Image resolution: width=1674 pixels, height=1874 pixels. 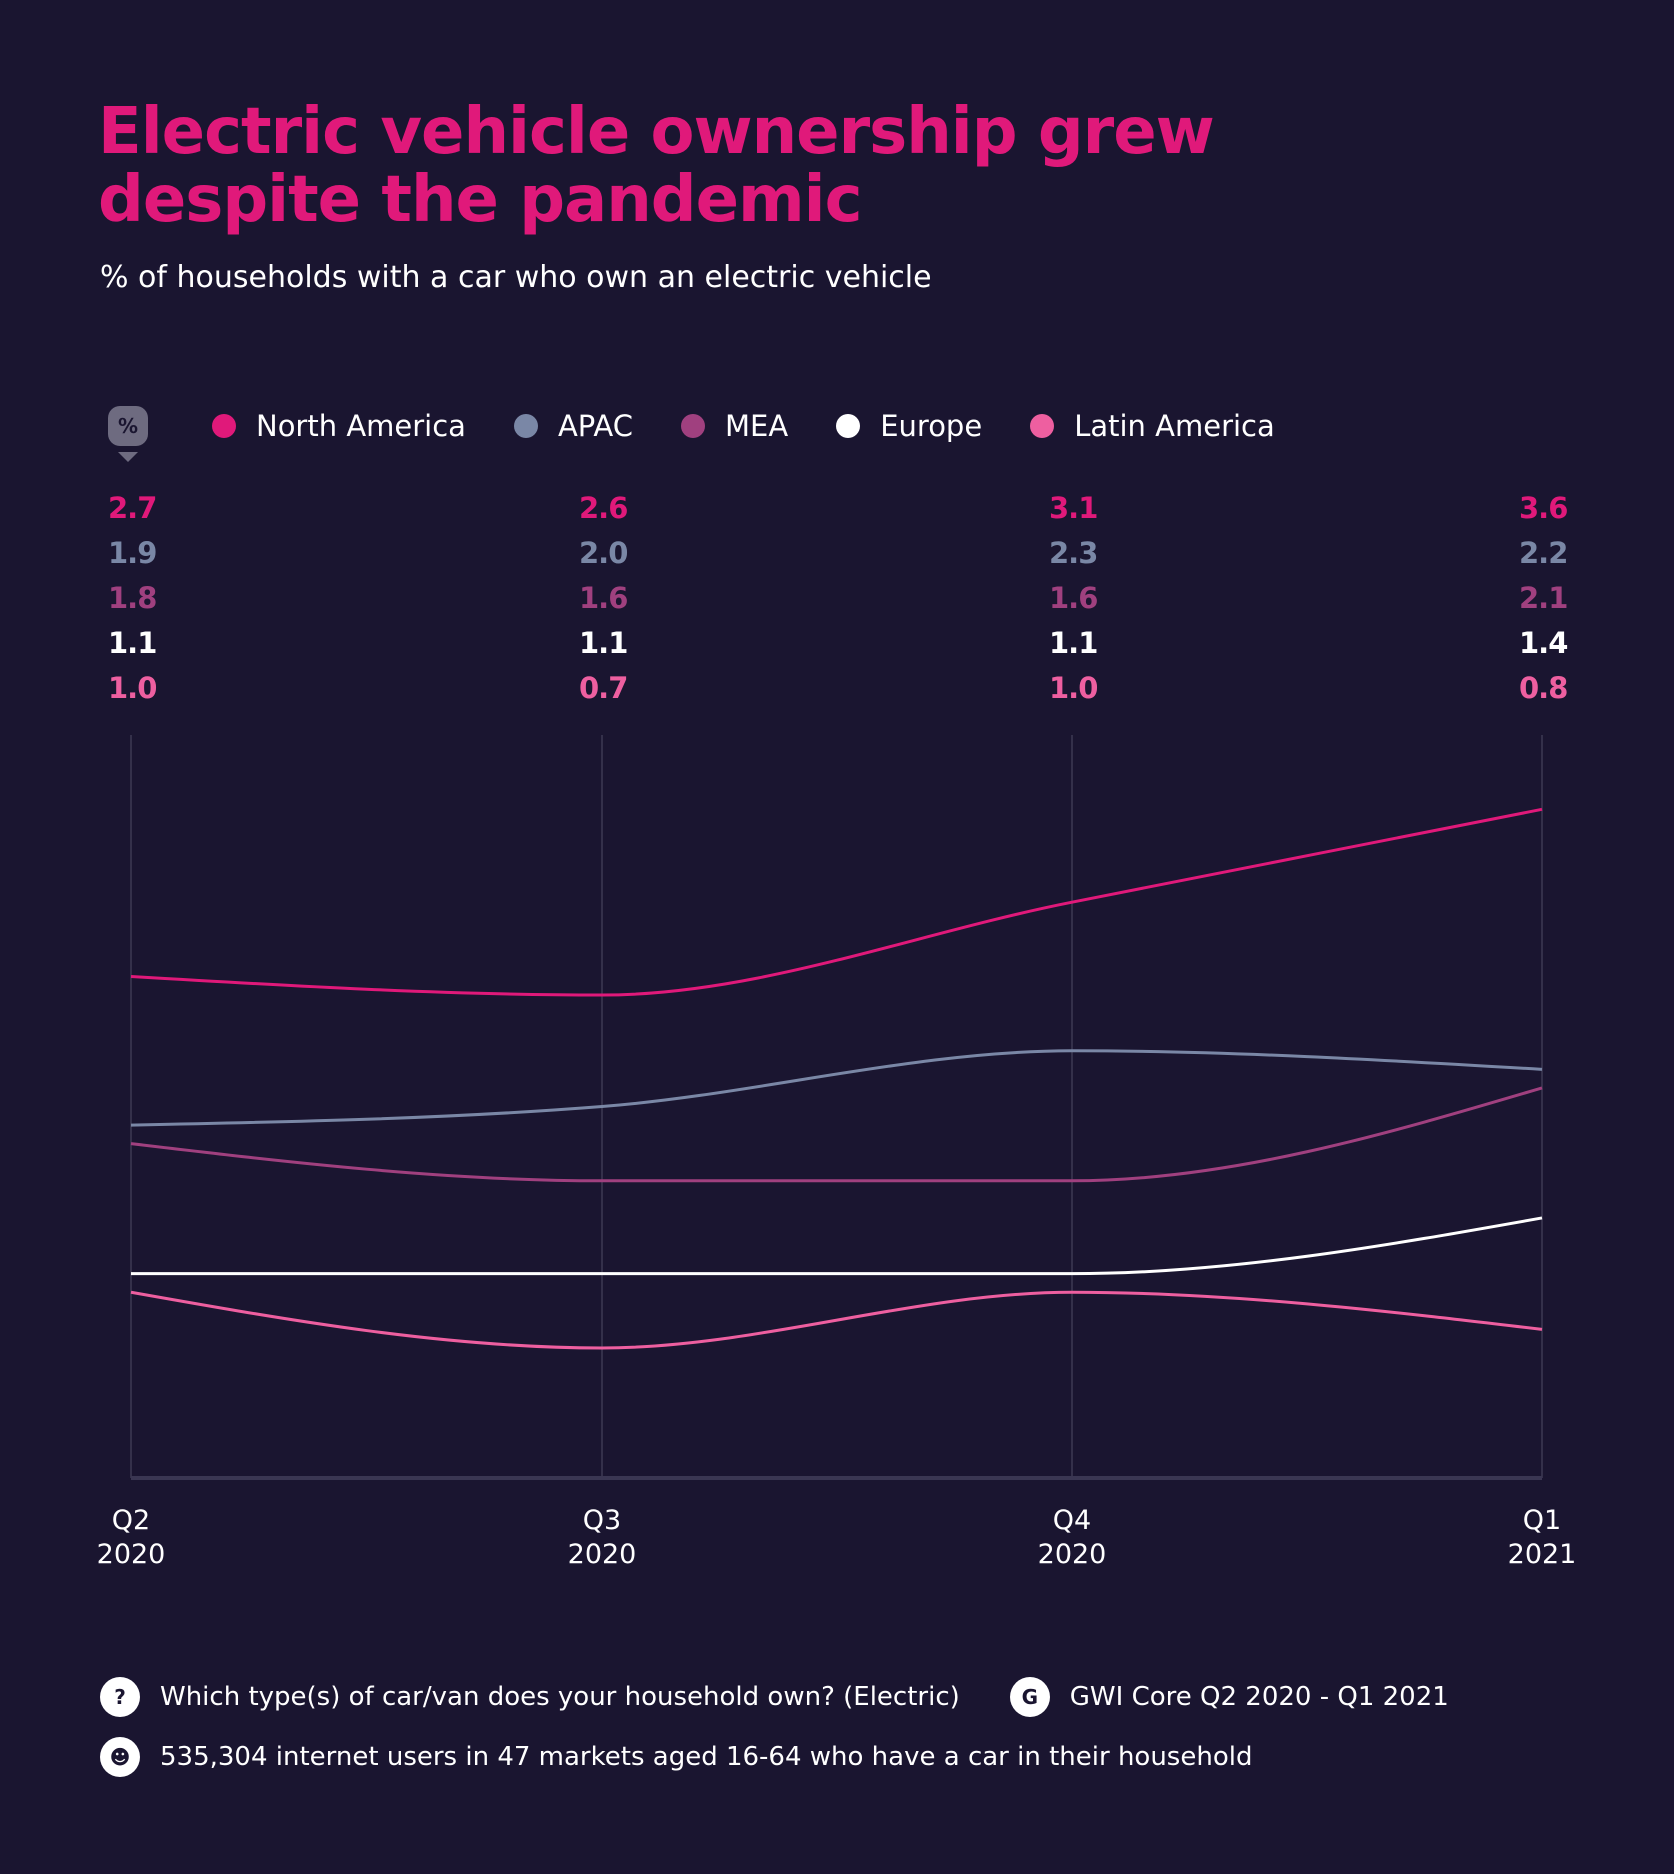 What do you see at coordinates (120, 1697) in the screenshot?
I see `question-icon: ?` at bounding box center [120, 1697].